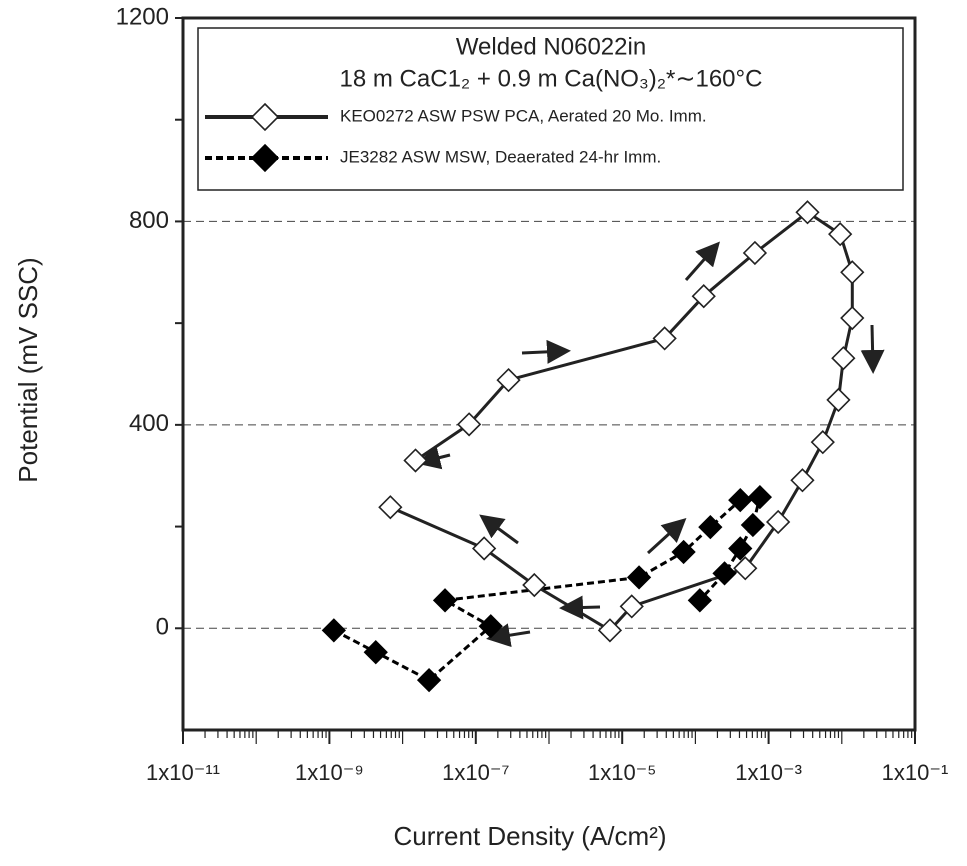 The width and height of the screenshot is (967, 866). What do you see at coordinates (28, 369) in the screenshot?
I see `y-axis-label: Potential (mV SSC)` at bounding box center [28, 369].